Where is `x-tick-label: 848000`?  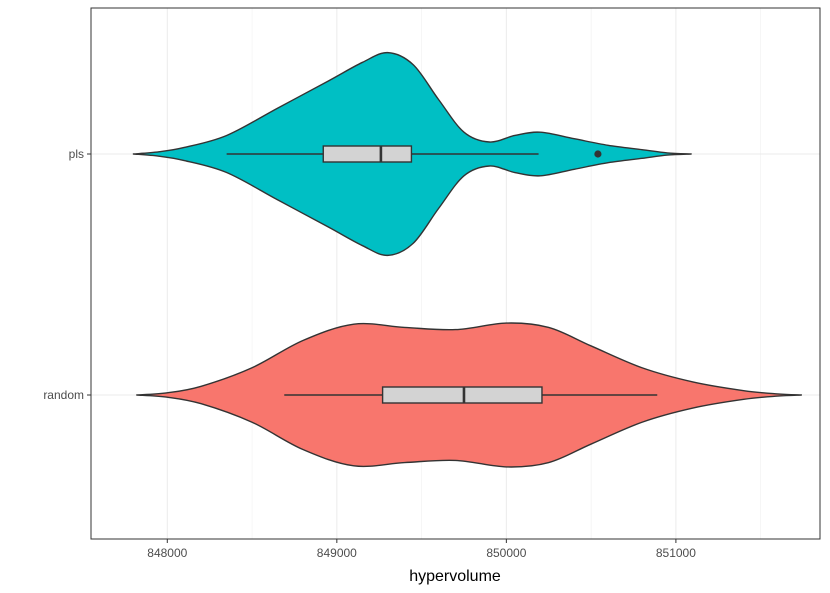
x-tick-label: 848000 is located at coordinates (167, 553).